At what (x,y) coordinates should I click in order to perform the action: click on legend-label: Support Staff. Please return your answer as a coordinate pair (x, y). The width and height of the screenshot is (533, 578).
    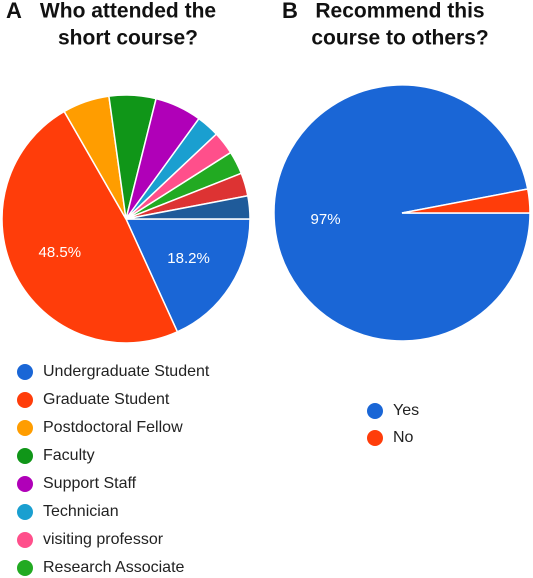
    Looking at the image, I should click on (90, 483).